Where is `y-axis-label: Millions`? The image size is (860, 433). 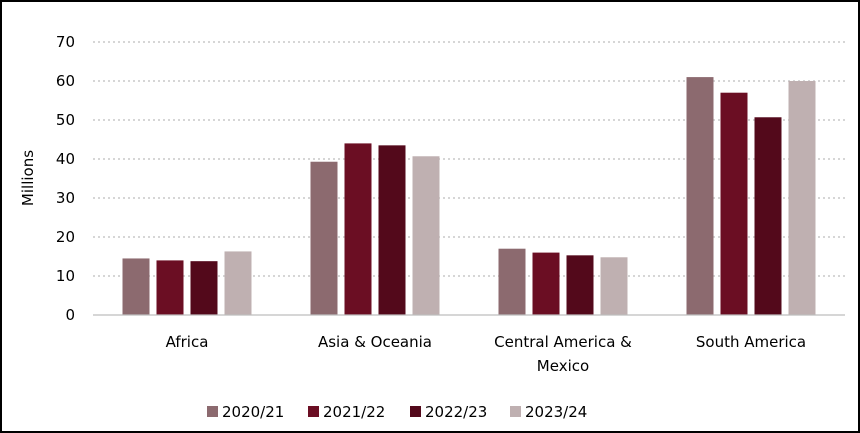
y-axis-label: Millions is located at coordinates (28, 178).